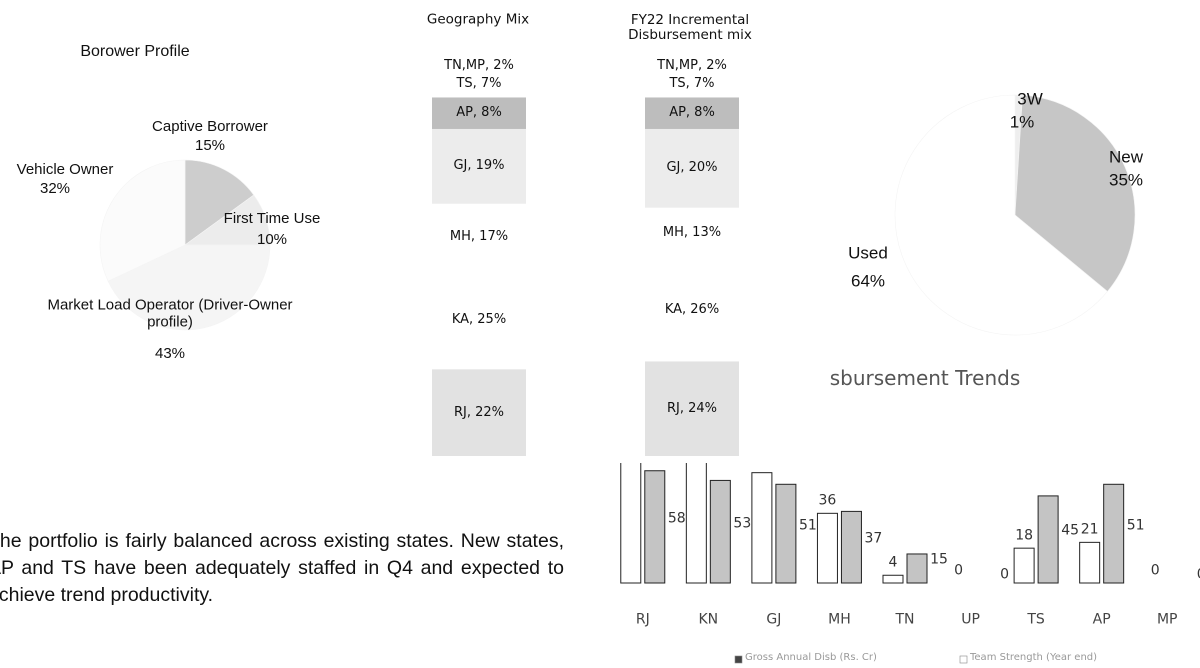 The image size is (1200, 668). I want to click on x-tick-label: KN, so click(708, 619).